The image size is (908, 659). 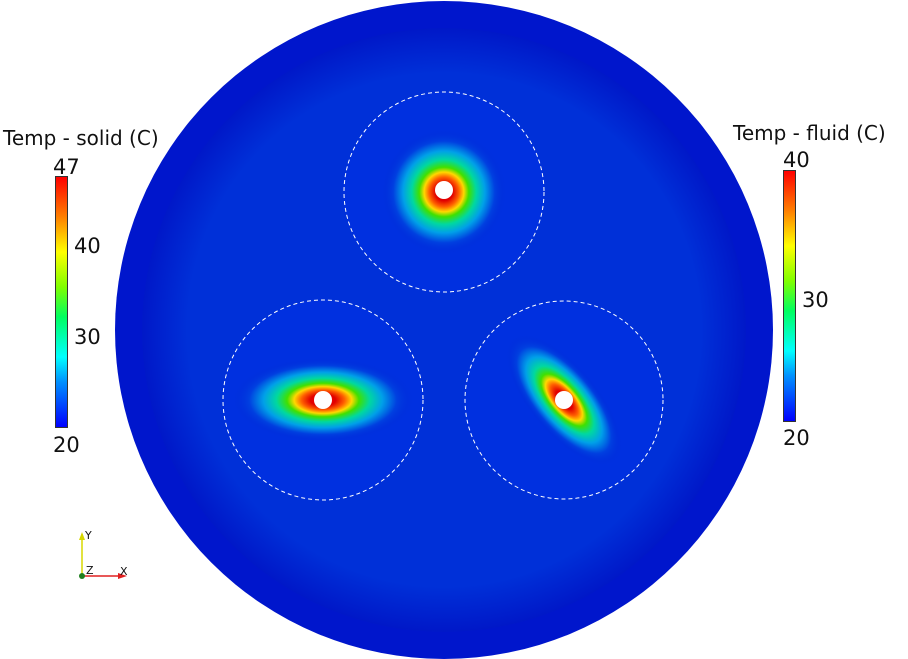 I want to click on axis-x-label: X, so click(x=124, y=571).